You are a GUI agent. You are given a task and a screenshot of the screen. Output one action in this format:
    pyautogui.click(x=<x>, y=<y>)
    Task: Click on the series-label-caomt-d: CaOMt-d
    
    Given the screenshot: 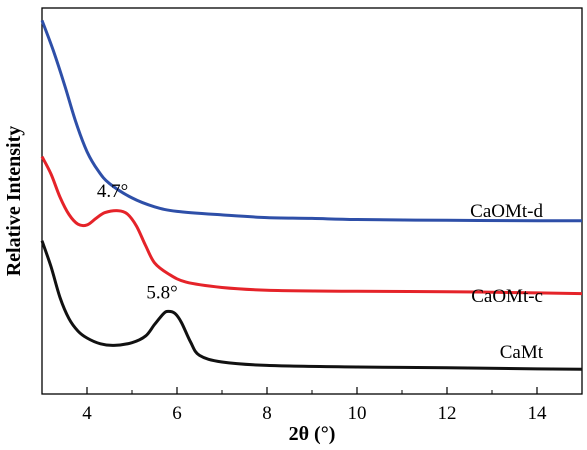 What is the action you would take?
    pyautogui.click(x=506, y=211)
    